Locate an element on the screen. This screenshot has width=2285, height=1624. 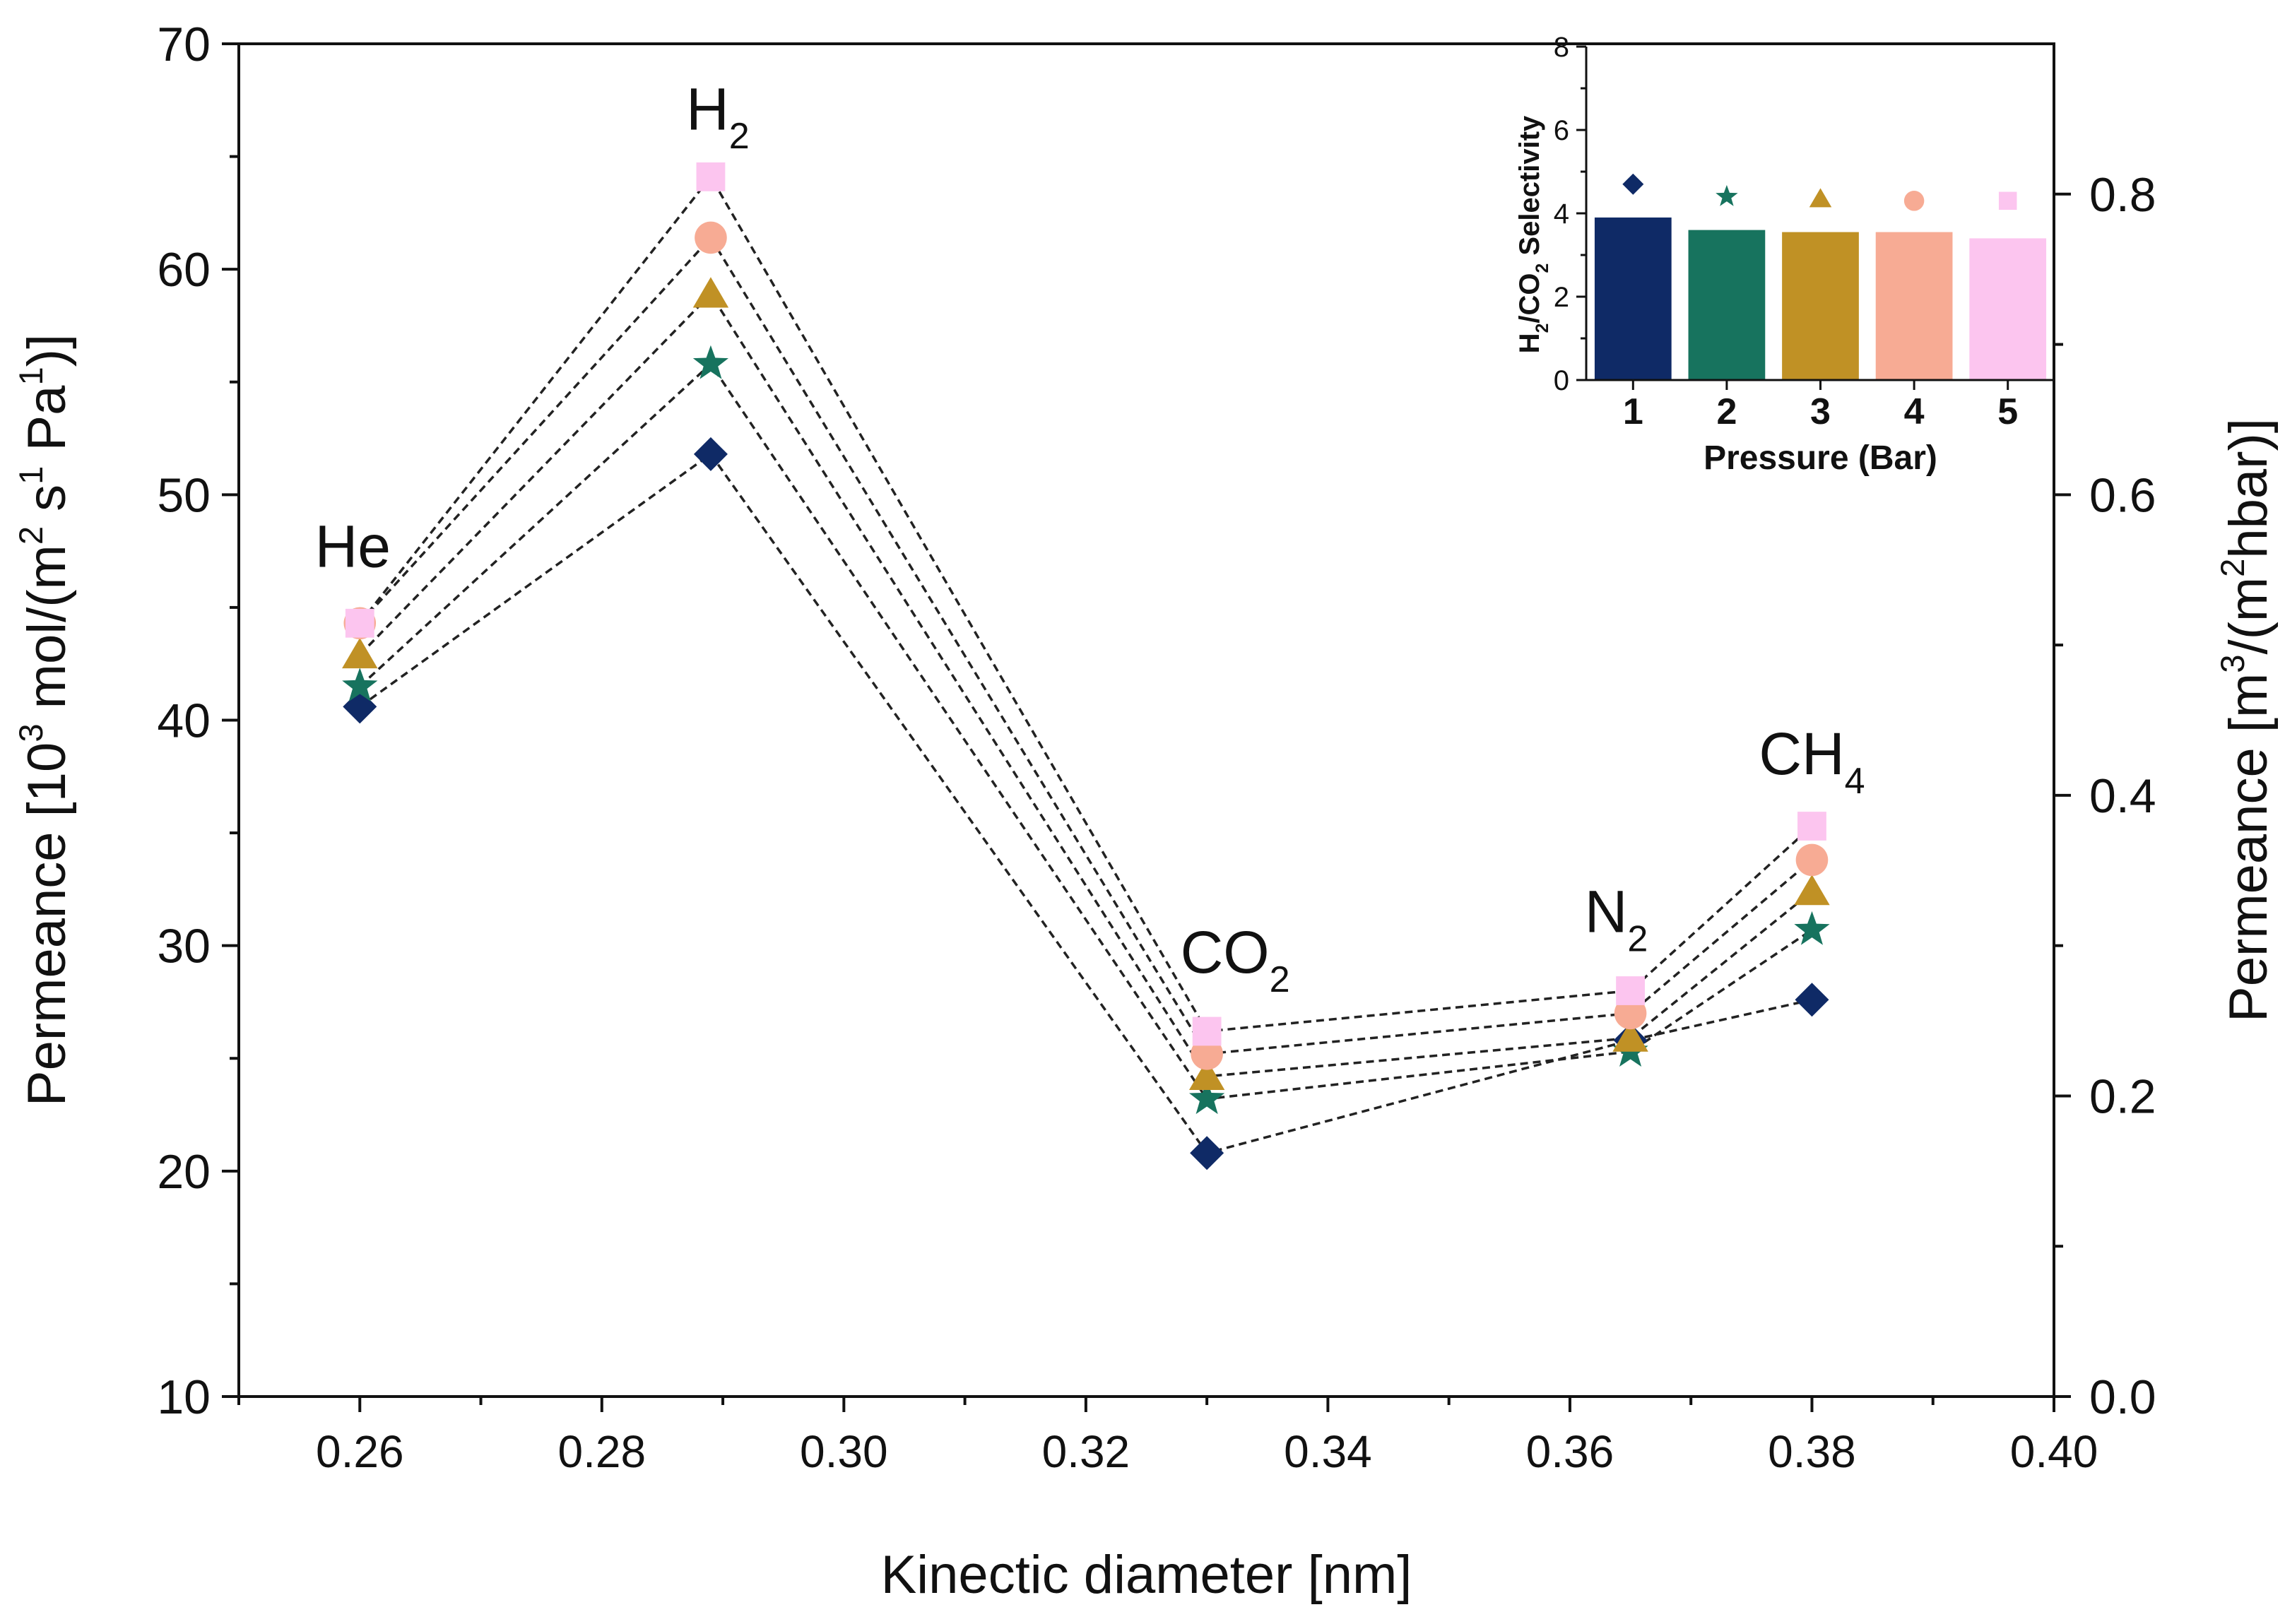
inset-y-axis-title-part-4: Selectivity is located at coordinates (1529, 189).